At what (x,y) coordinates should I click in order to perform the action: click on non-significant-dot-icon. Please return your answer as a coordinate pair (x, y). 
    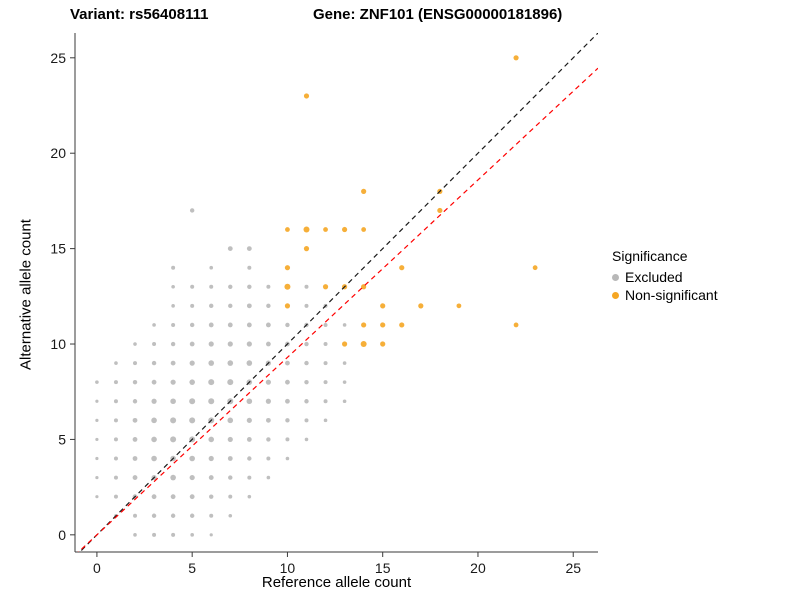
    Looking at the image, I should click on (615, 295).